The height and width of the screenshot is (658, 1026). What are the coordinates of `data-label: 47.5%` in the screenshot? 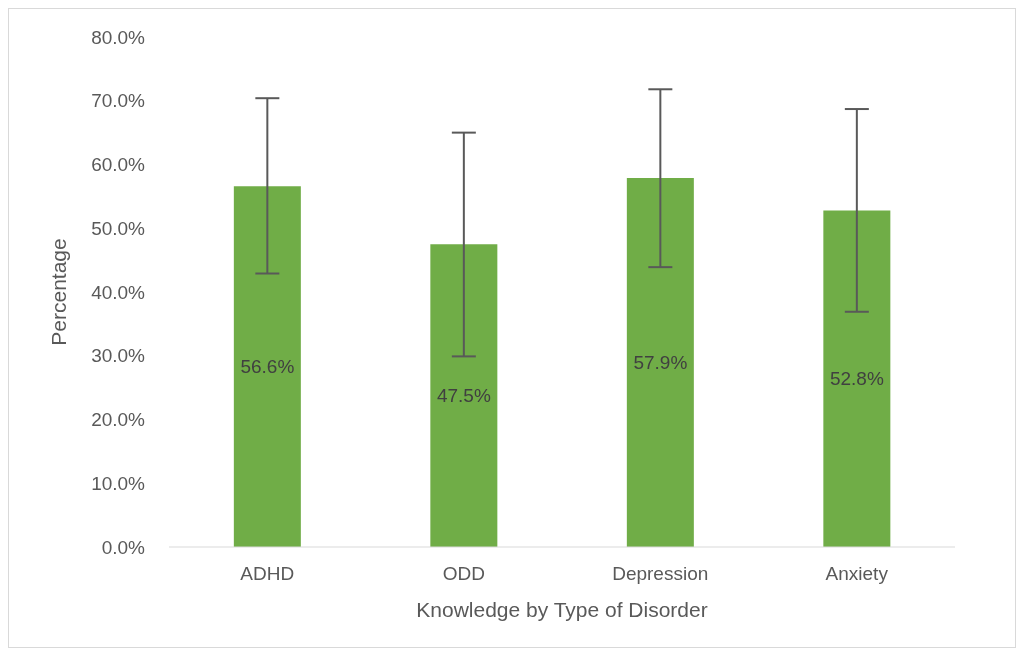 It's located at (463, 396).